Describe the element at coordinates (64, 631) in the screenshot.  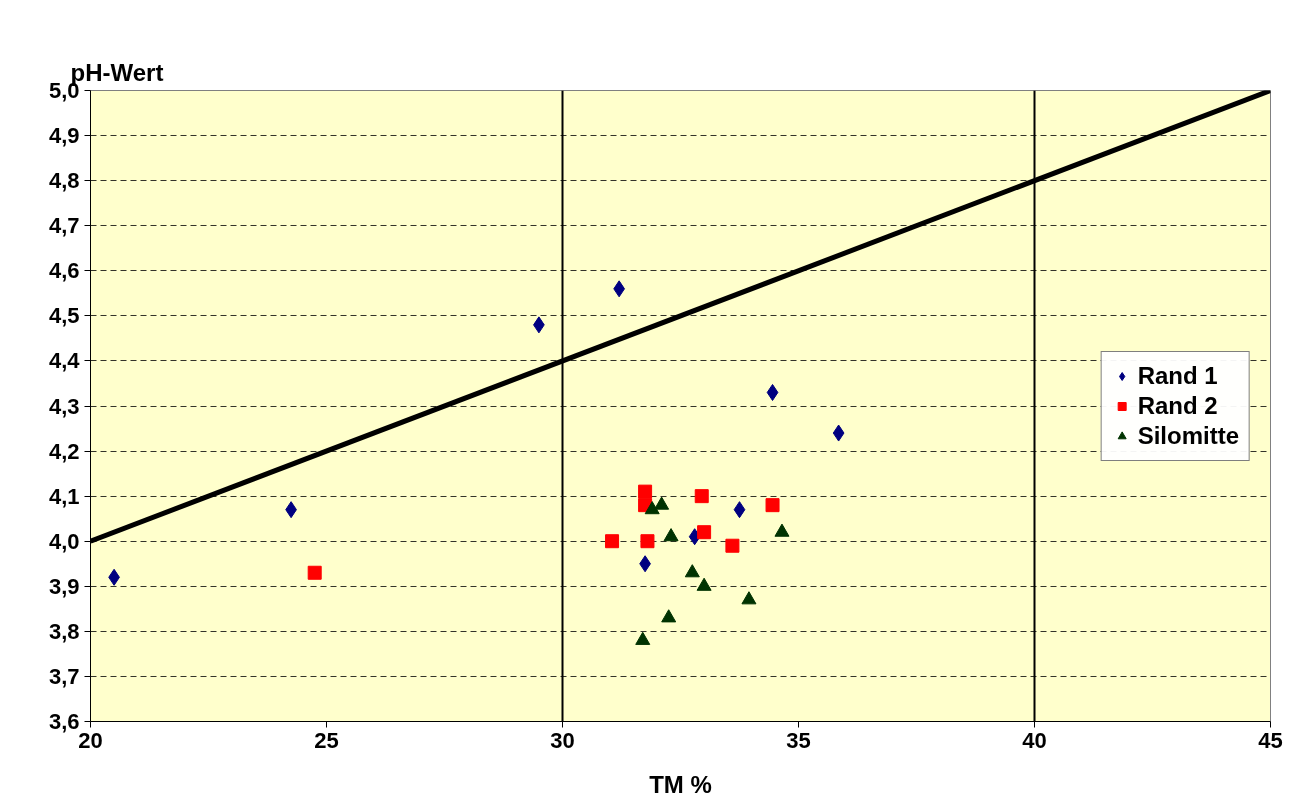
I see `y-tick-label: 3,8` at that location.